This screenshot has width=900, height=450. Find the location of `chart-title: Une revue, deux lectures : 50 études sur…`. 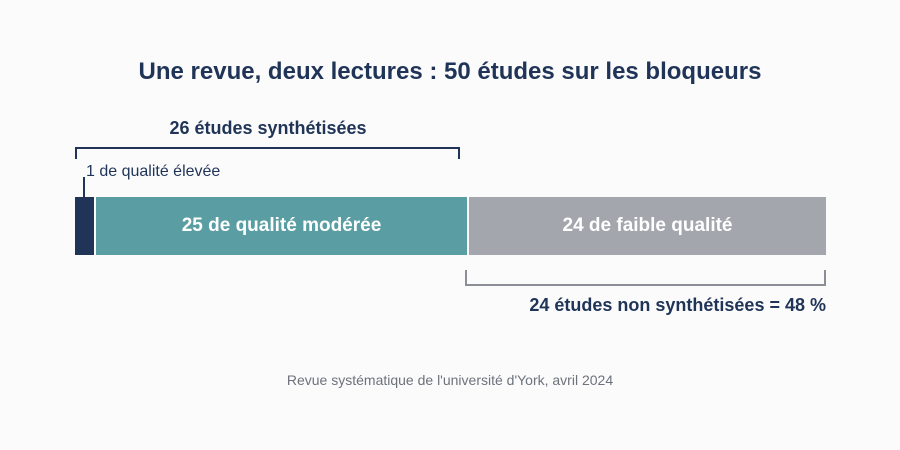

chart-title: Une revue, deux lectures : 50 études sur… is located at coordinates (450, 71).